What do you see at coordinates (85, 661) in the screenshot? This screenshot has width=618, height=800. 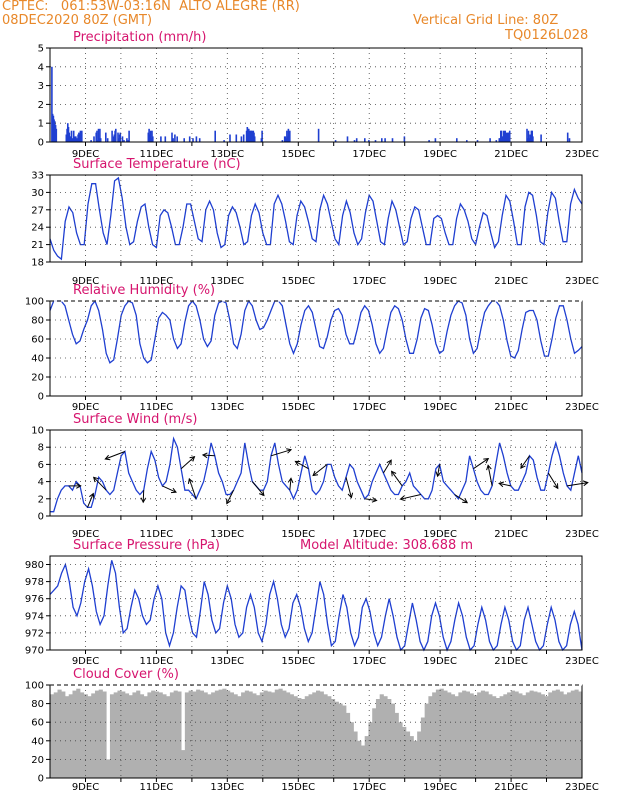 I see `x-tick-label: 9DEC` at bounding box center [85, 661].